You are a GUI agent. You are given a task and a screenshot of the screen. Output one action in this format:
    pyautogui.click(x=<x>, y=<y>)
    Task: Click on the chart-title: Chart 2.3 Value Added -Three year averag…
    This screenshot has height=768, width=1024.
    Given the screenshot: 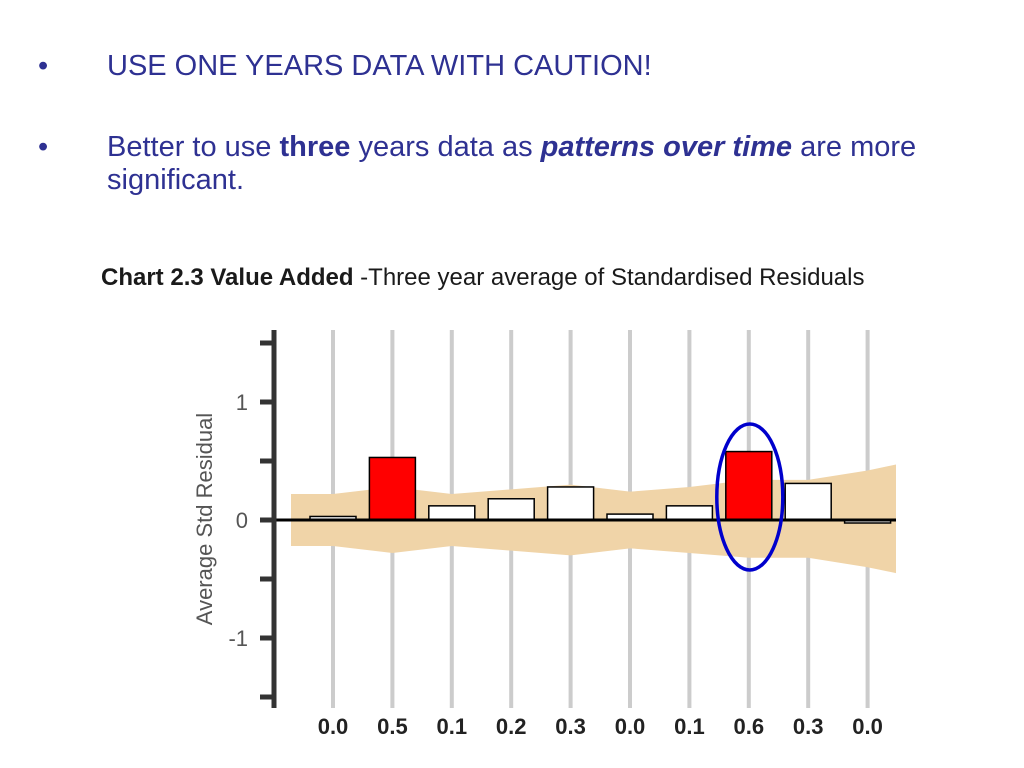 What is the action you would take?
    pyautogui.click(x=482, y=278)
    